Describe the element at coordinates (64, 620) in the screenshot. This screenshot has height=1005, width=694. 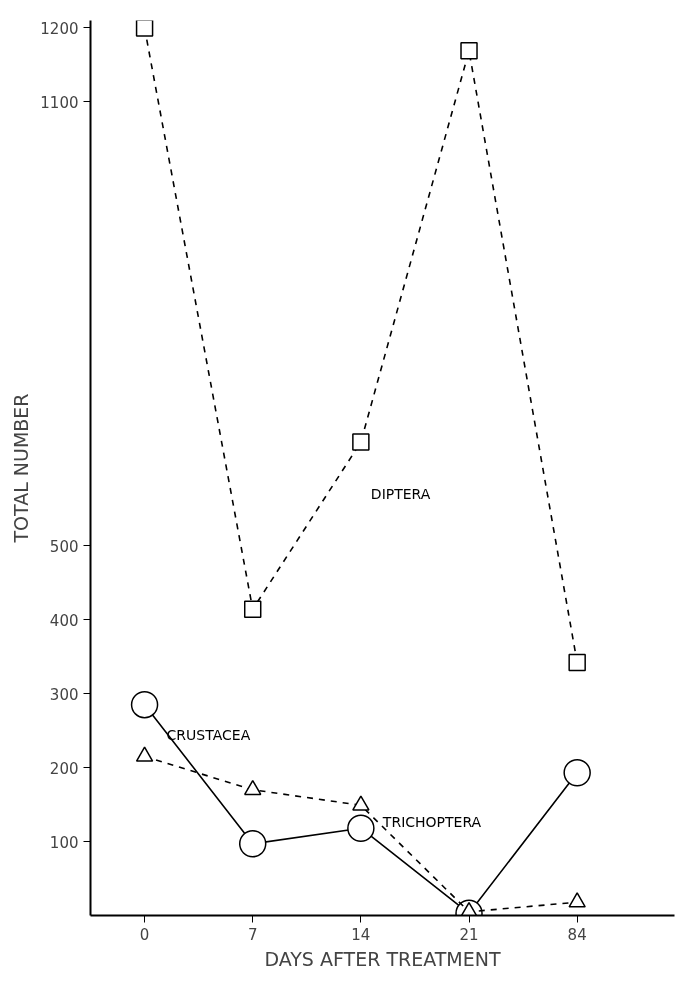
I see `y-tick-label: 400` at that location.